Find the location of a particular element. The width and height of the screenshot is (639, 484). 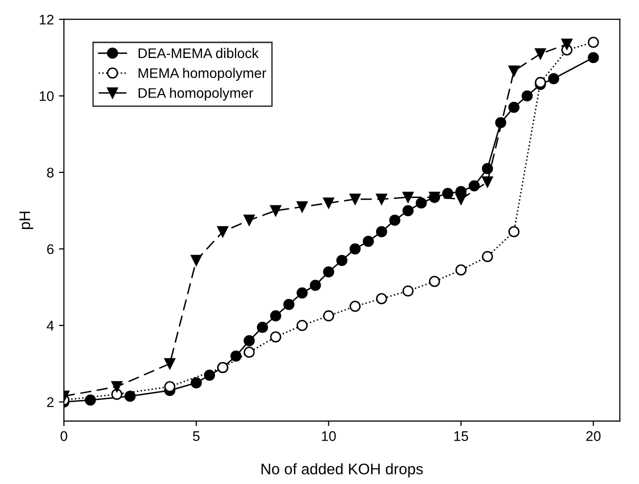

legend-label: DEA homopolymer is located at coordinates (196, 94).